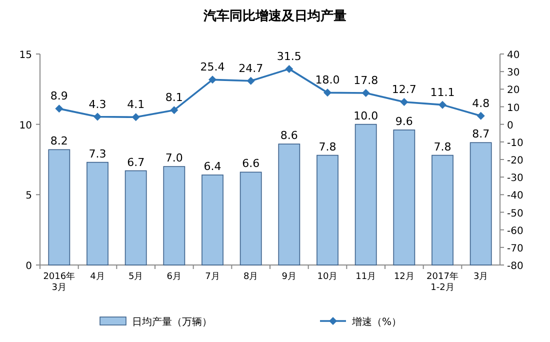  What do you see at coordinates (25, 55) in the screenshot?
I see `y-tick-label: 15` at bounding box center [25, 55].